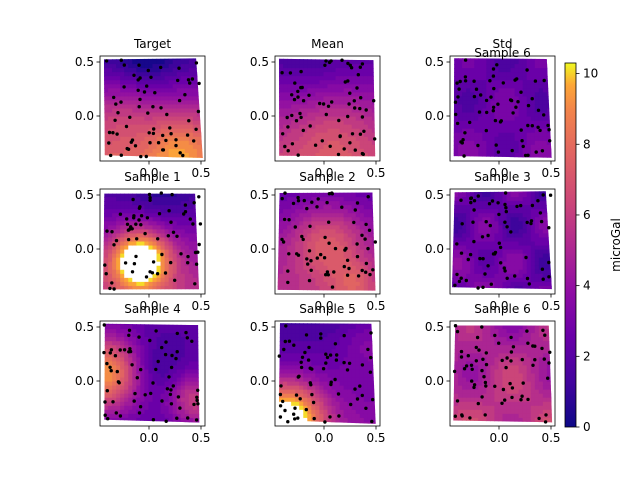  I want to click on colorbar-tick-label: 6, so click(587, 215).